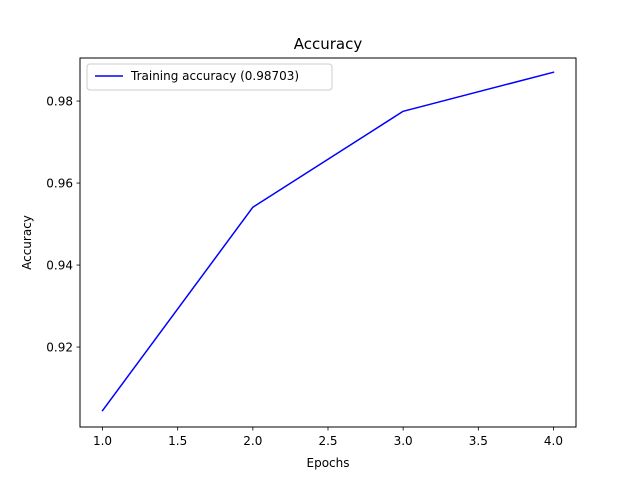  What do you see at coordinates (59, 266) in the screenshot?
I see `y-tick-label: 0.94` at bounding box center [59, 266].